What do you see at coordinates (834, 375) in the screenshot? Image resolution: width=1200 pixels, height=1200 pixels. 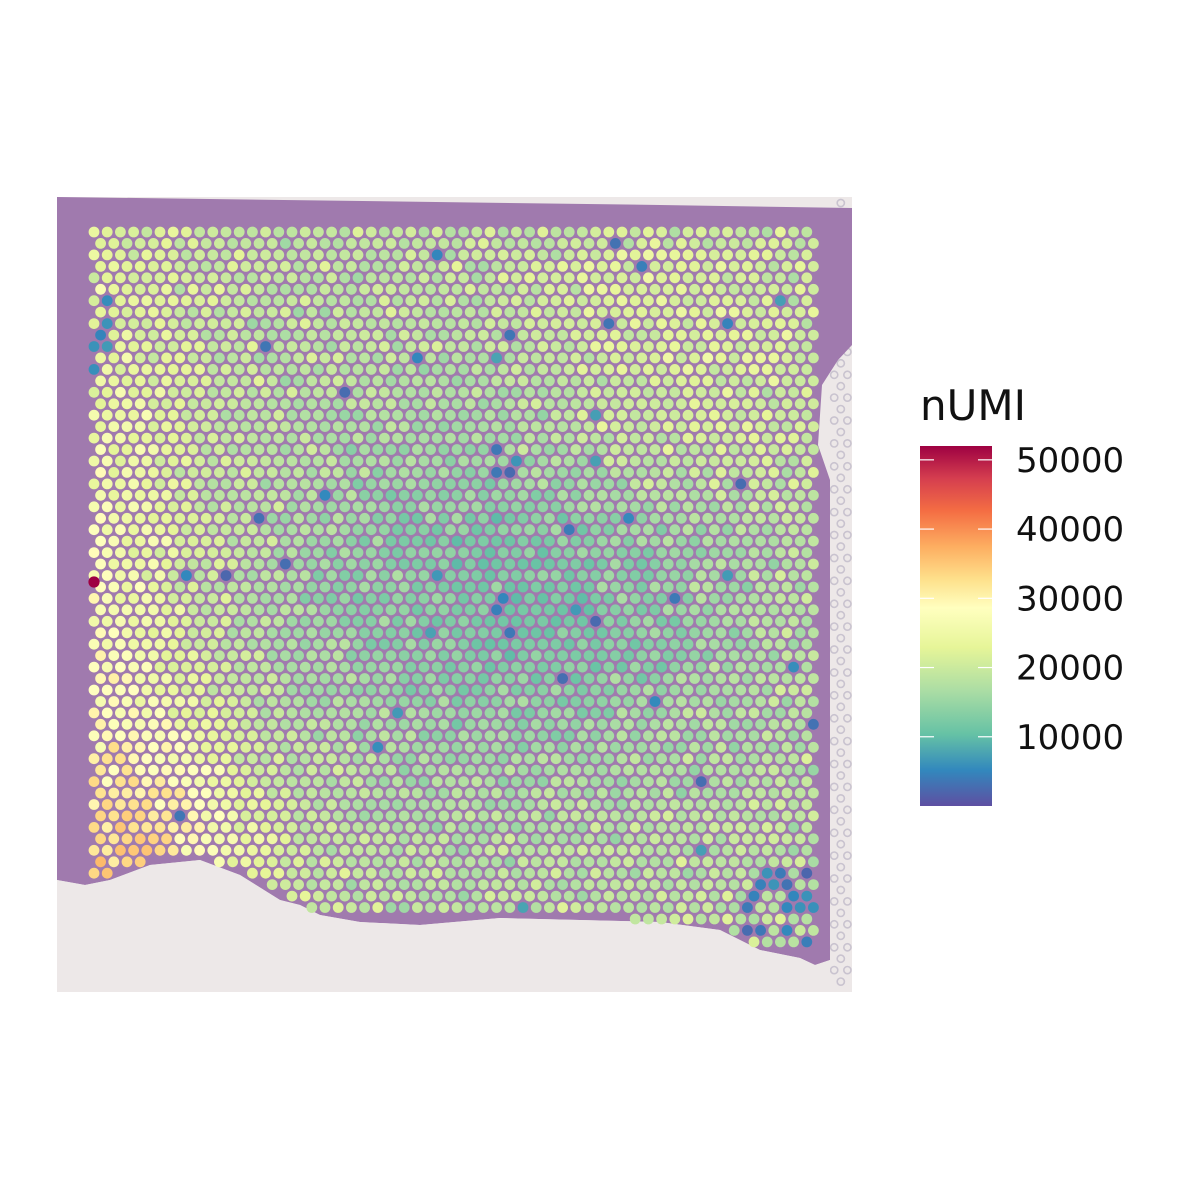 I see `empty-spot` at bounding box center [834, 375].